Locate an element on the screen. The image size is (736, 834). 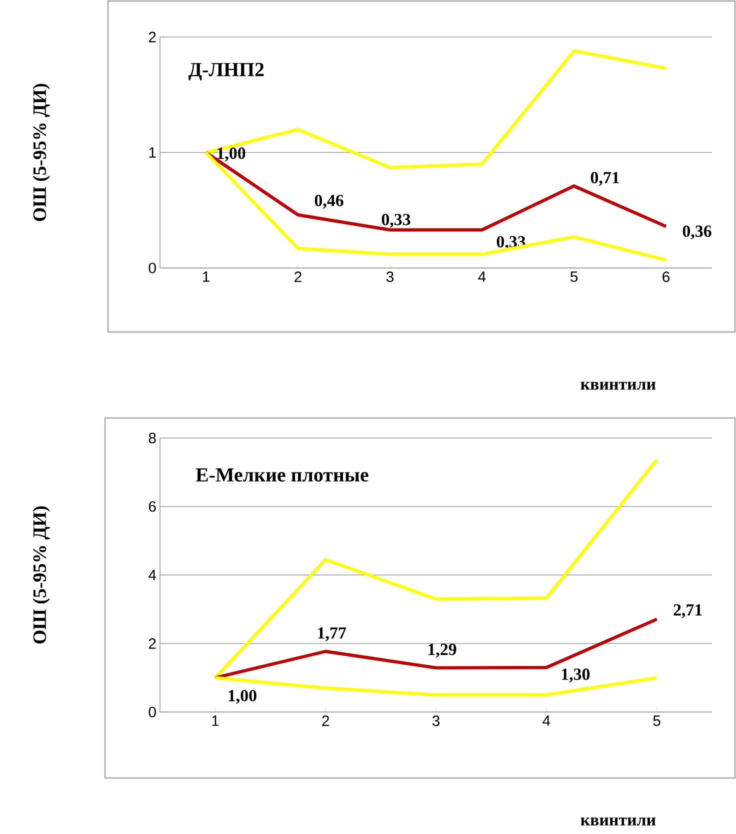
data-label: 1,29 is located at coordinates (442, 651).